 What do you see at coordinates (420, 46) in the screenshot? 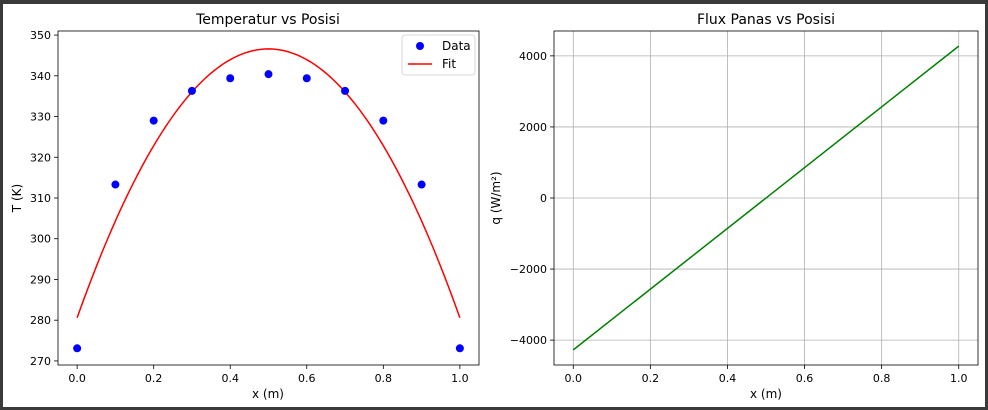
I see `legend-data-marker` at bounding box center [420, 46].